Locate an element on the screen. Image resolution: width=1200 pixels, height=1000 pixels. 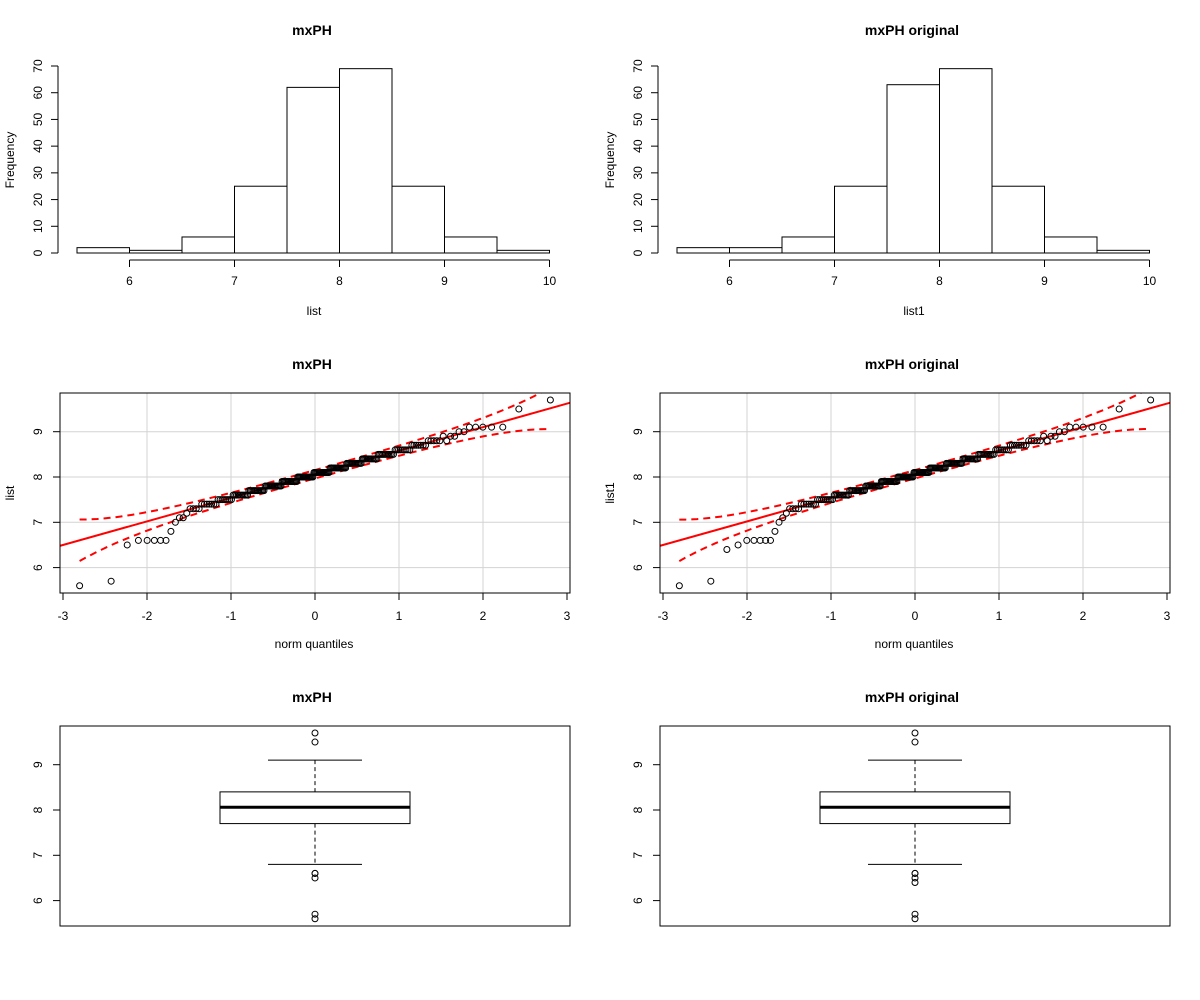
x-tick-label: -1 is located at coordinates (231, 616).